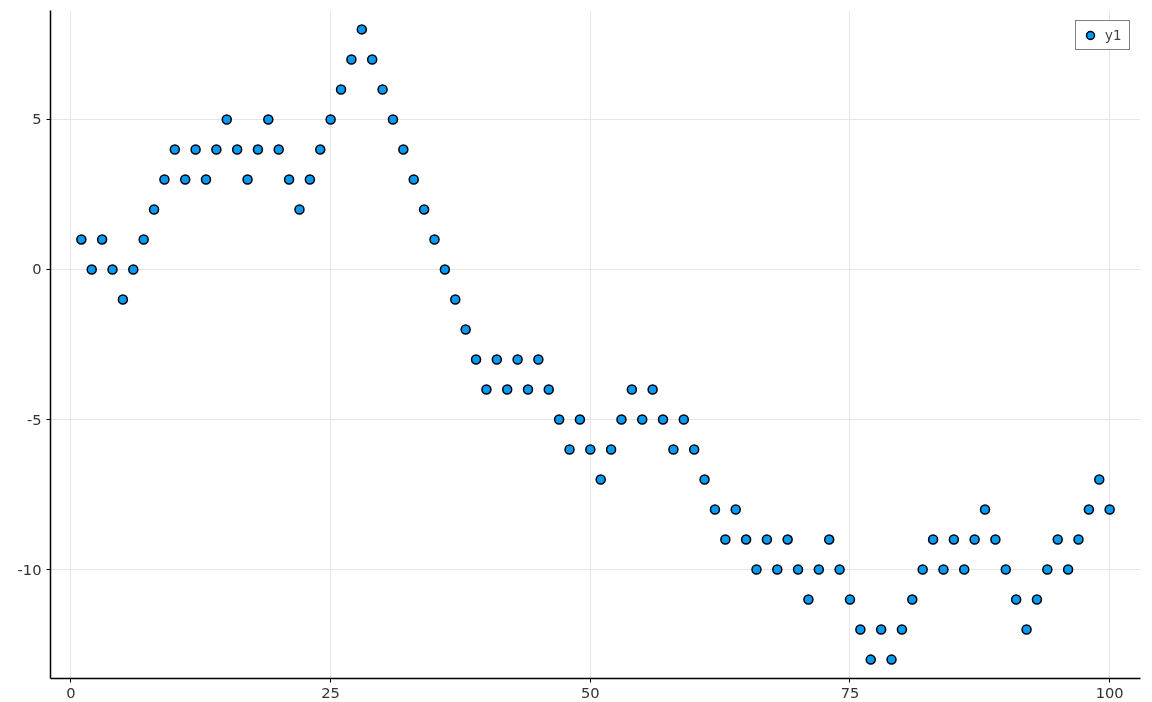 This screenshot has width=1152, height=702. I want to click on legend-label: y1, so click(1114, 35).